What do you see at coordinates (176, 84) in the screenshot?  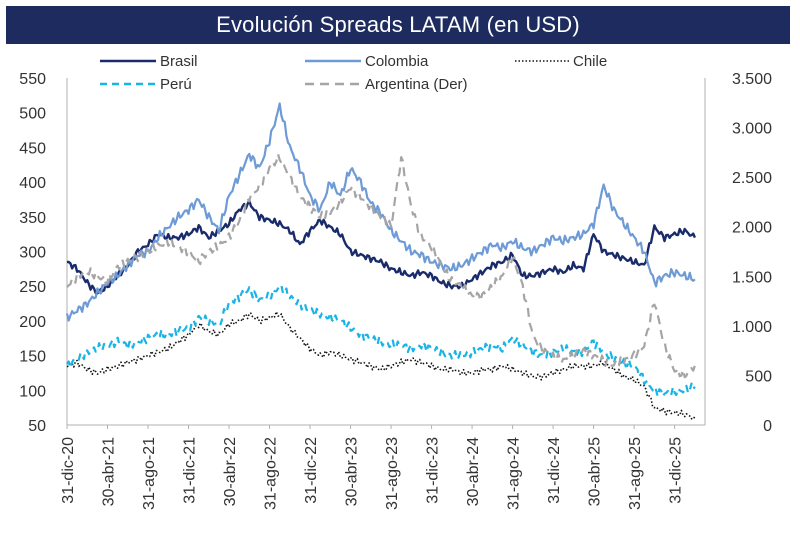 I see `legend-label: Perú` at bounding box center [176, 84].